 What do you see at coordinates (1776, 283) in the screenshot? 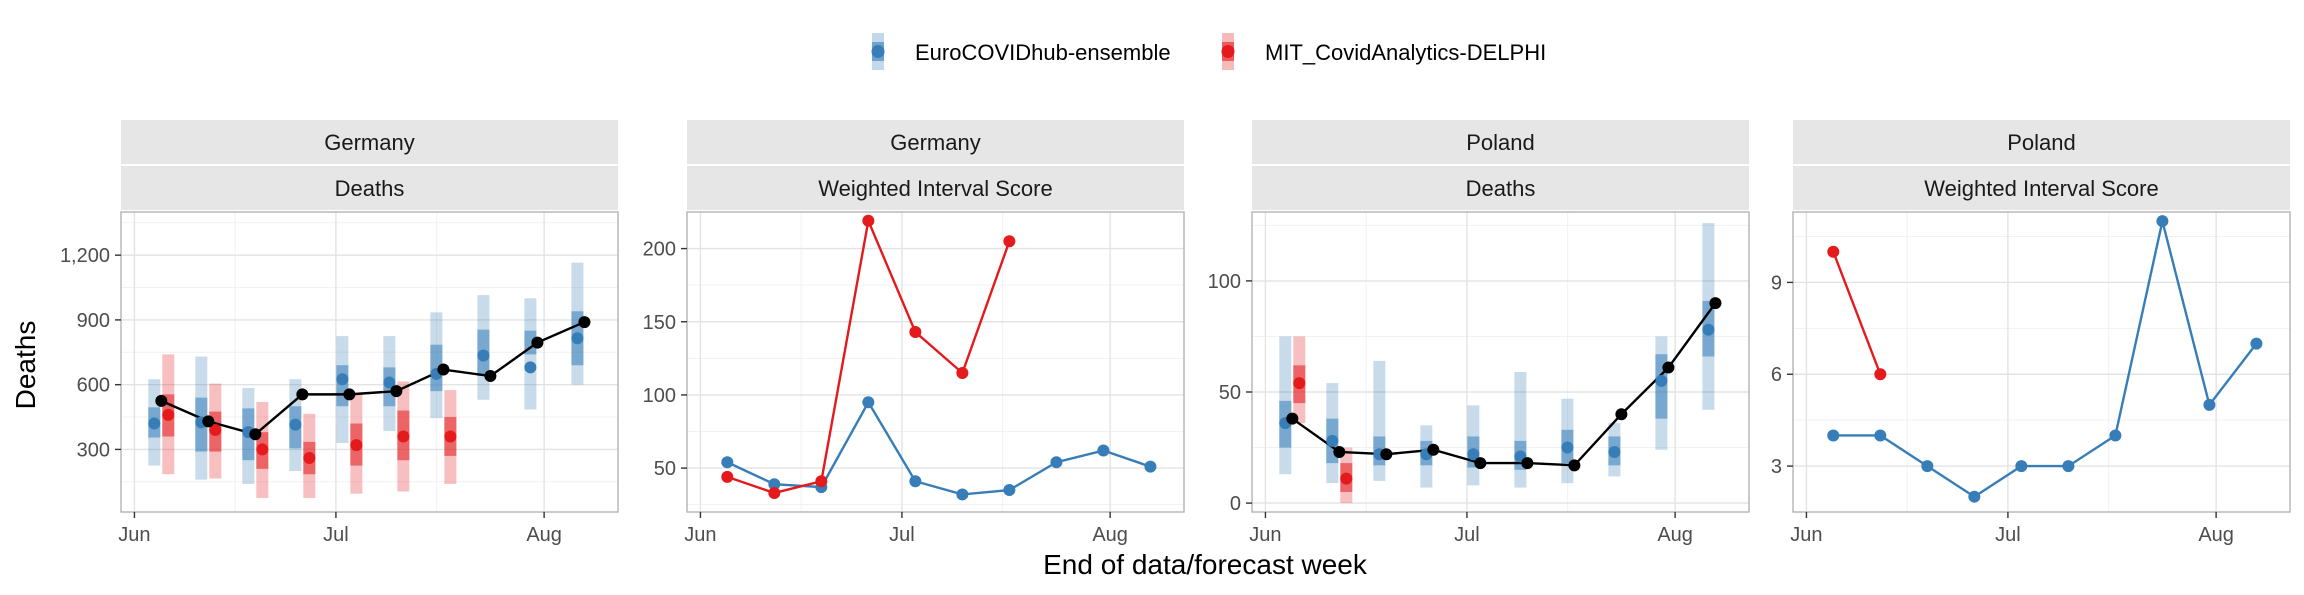
I see `y-tick-label: 9` at bounding box center [1776, 283].